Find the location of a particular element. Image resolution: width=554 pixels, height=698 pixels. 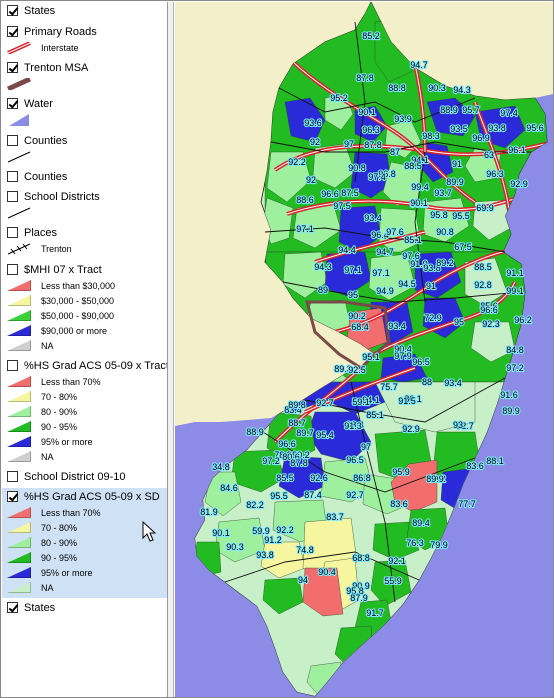

district-value-label: 92.7 is located at coordinates (325, 403).